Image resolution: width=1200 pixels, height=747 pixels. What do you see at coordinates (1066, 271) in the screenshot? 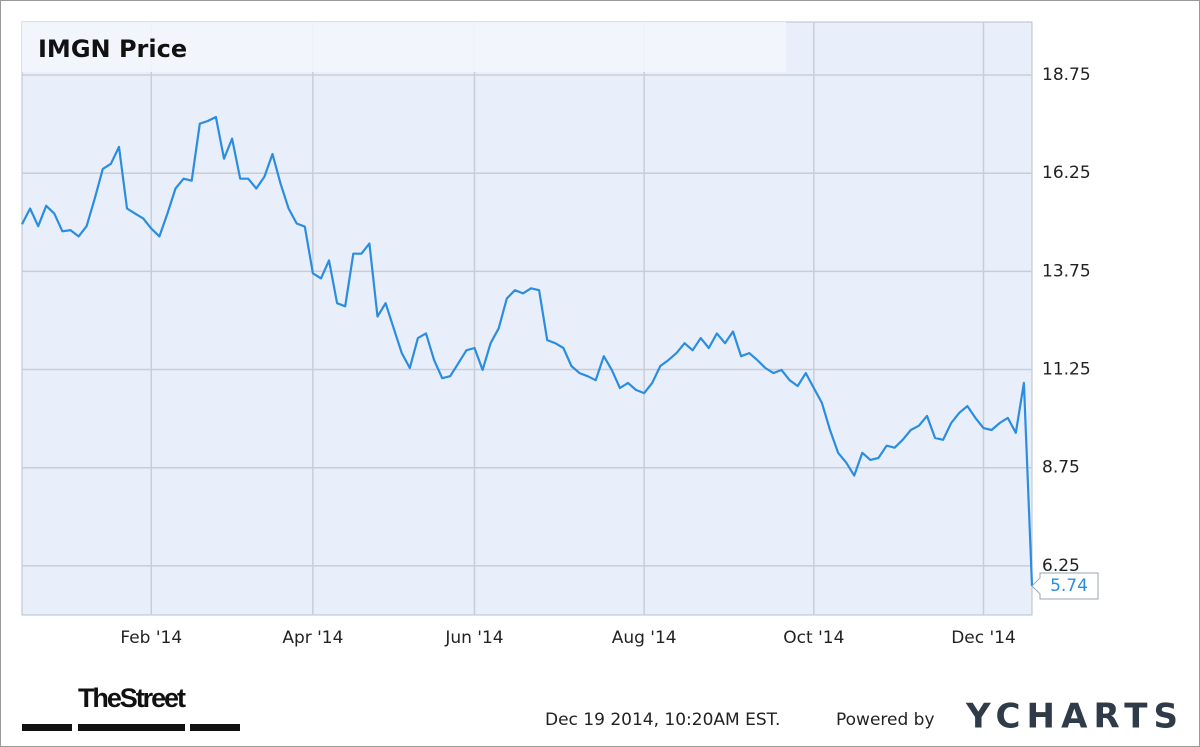
I see `y-tick-label: 13.75` at bounding box center [1066, 271].